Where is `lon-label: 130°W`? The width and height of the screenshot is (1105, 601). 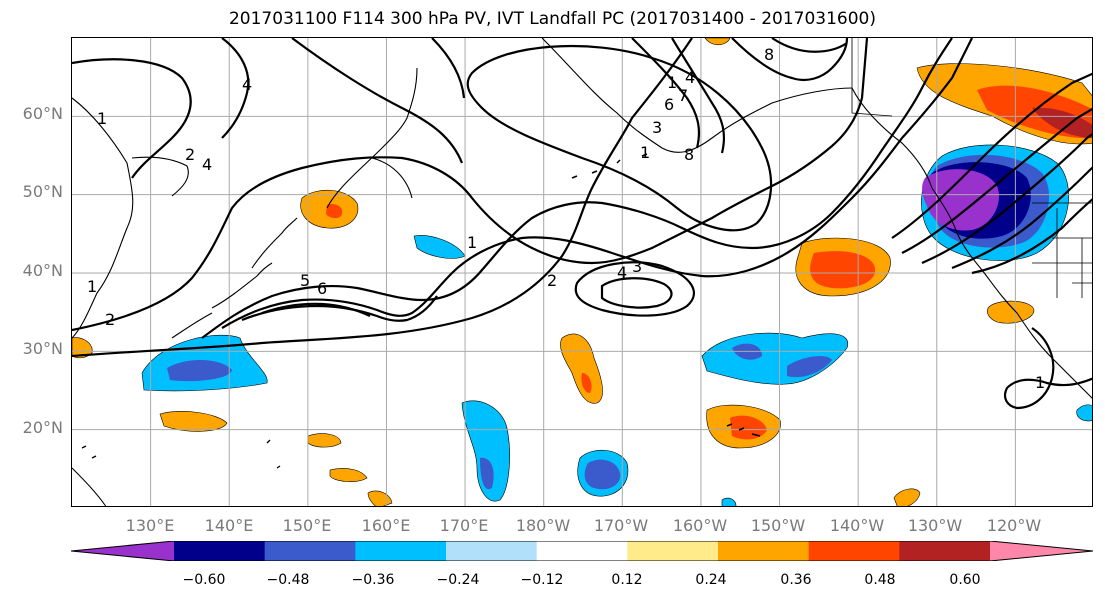 lon-label: 130°W is located at coordinates (935, 525).